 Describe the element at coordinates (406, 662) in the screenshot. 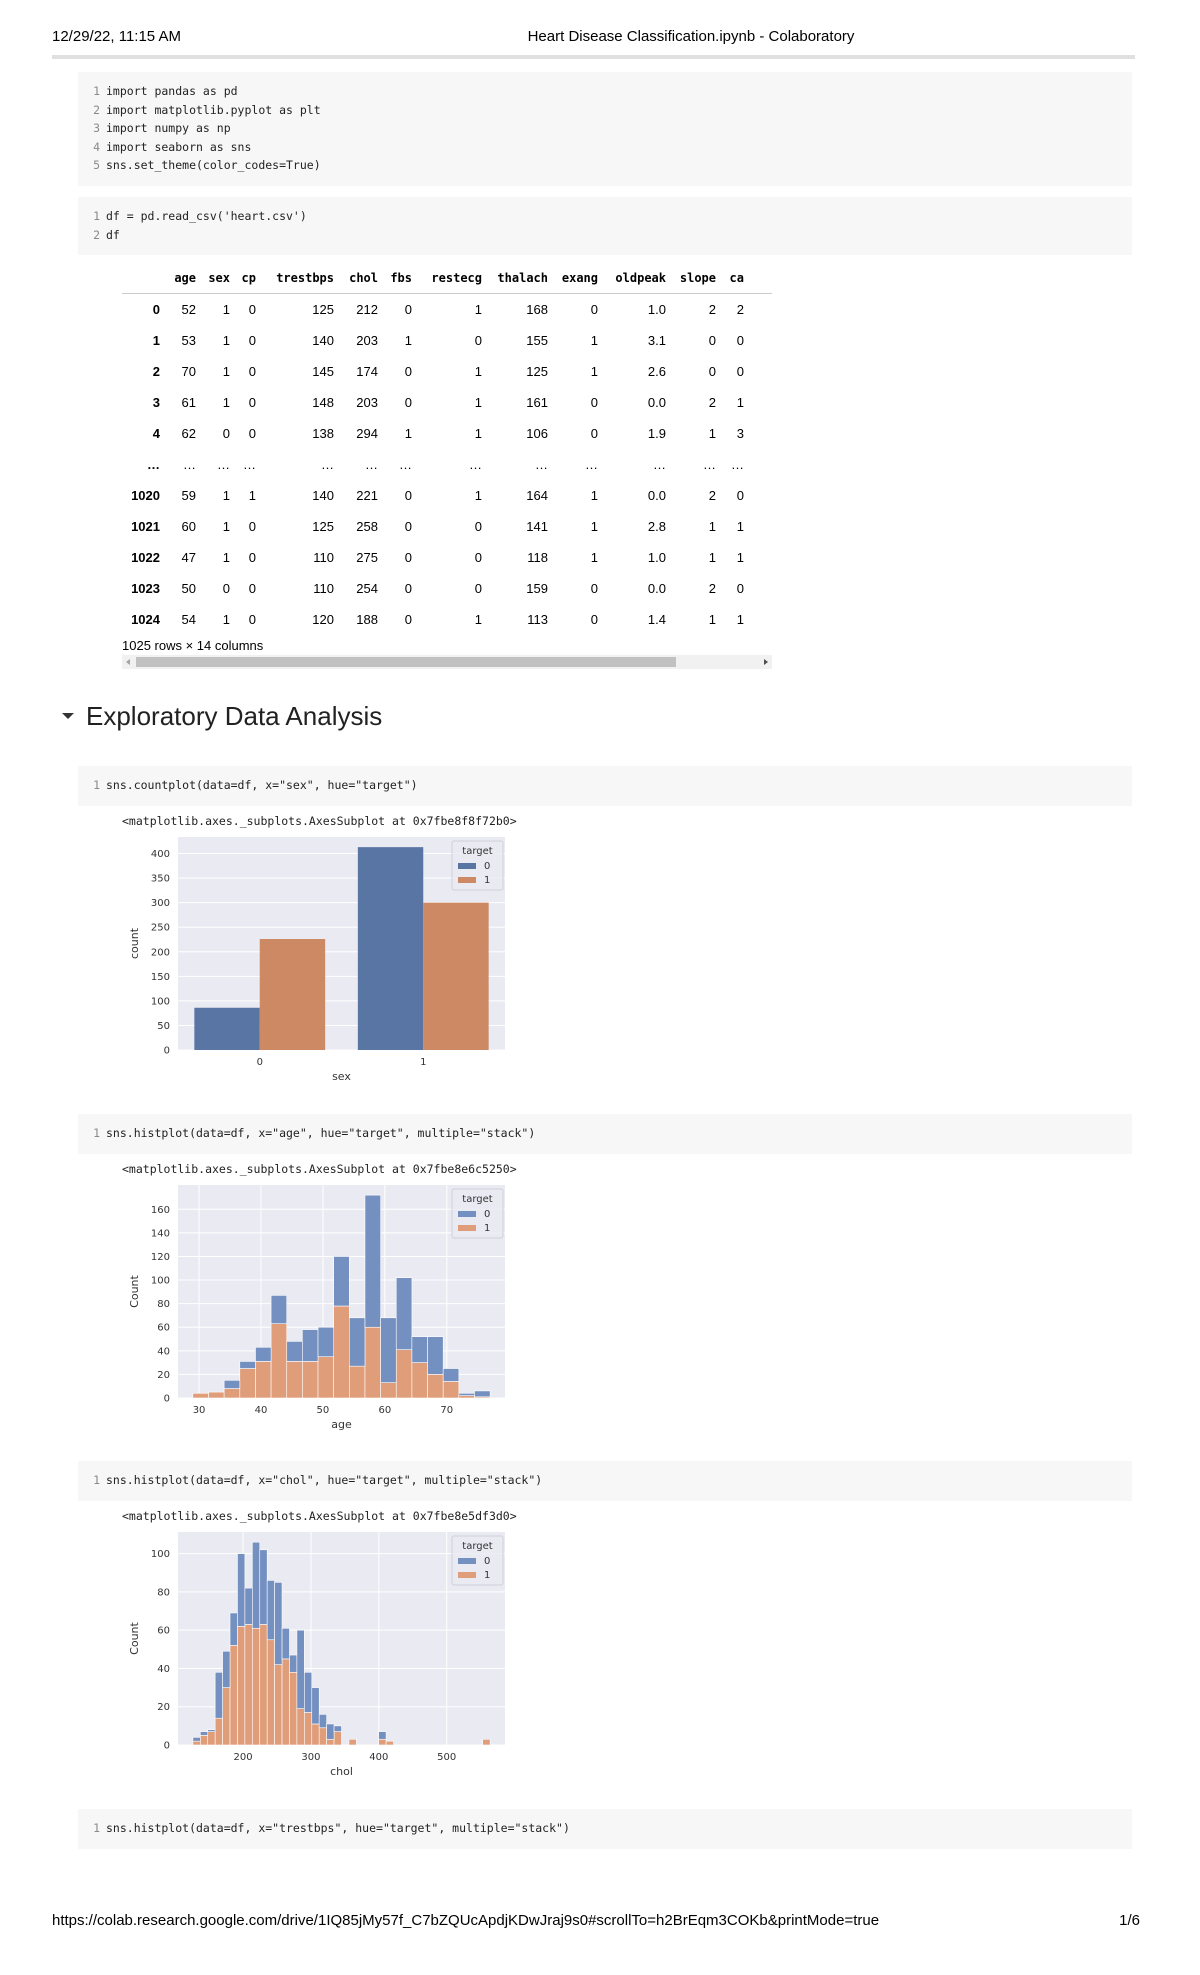

I see `scroll-thumb` at that location.